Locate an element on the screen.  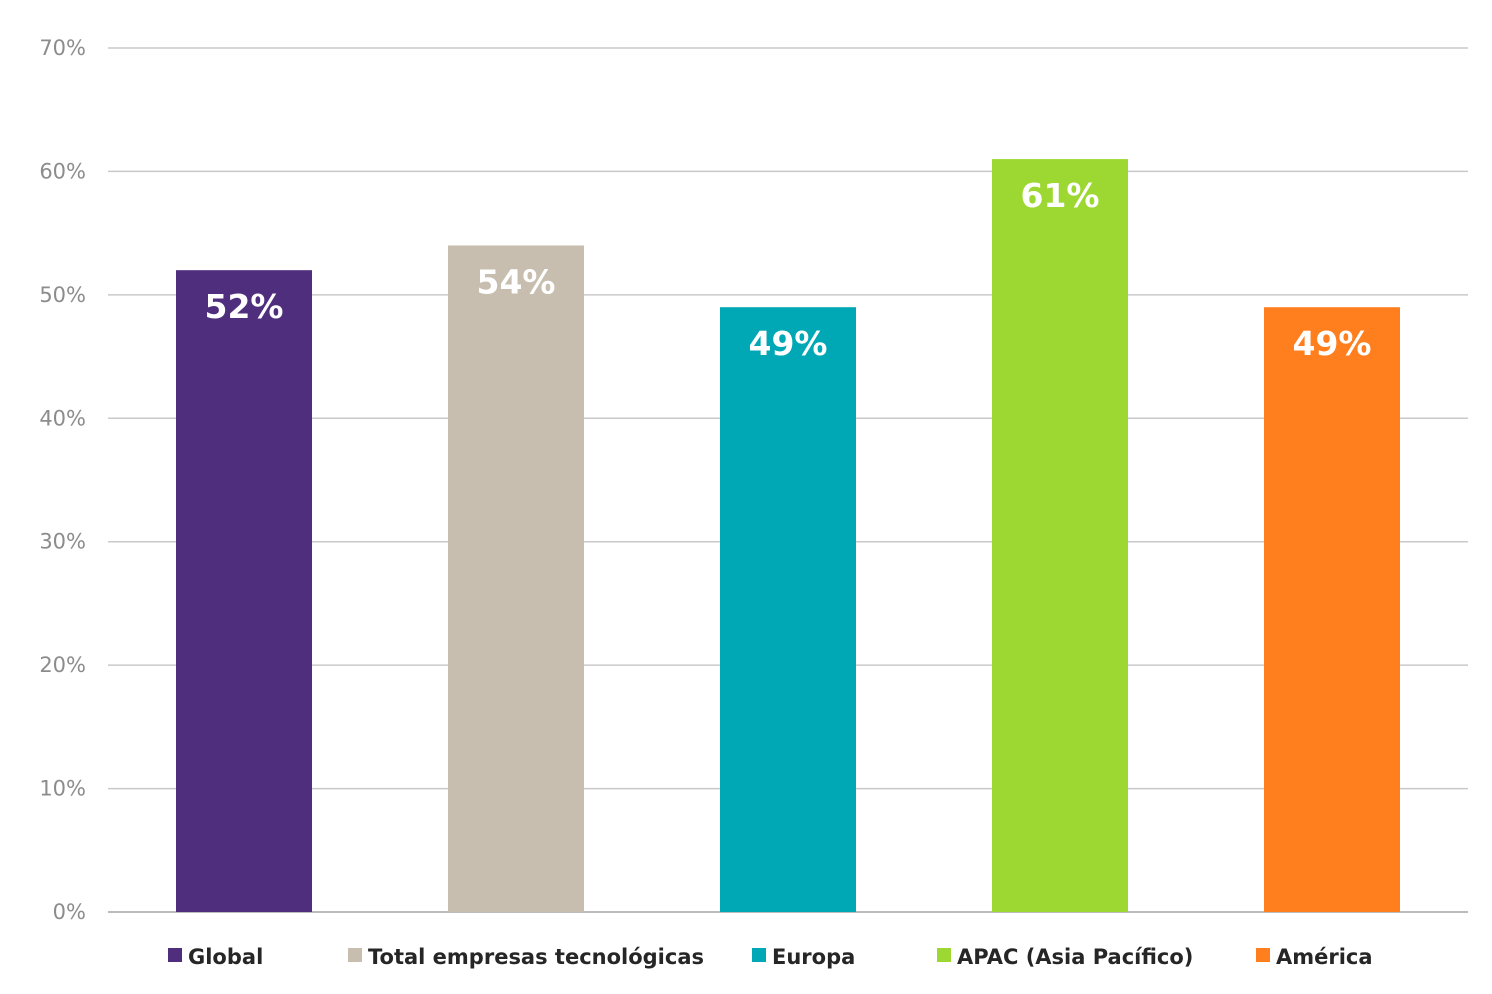
y-tick-label: 40% is located at coordinates (62, 418).